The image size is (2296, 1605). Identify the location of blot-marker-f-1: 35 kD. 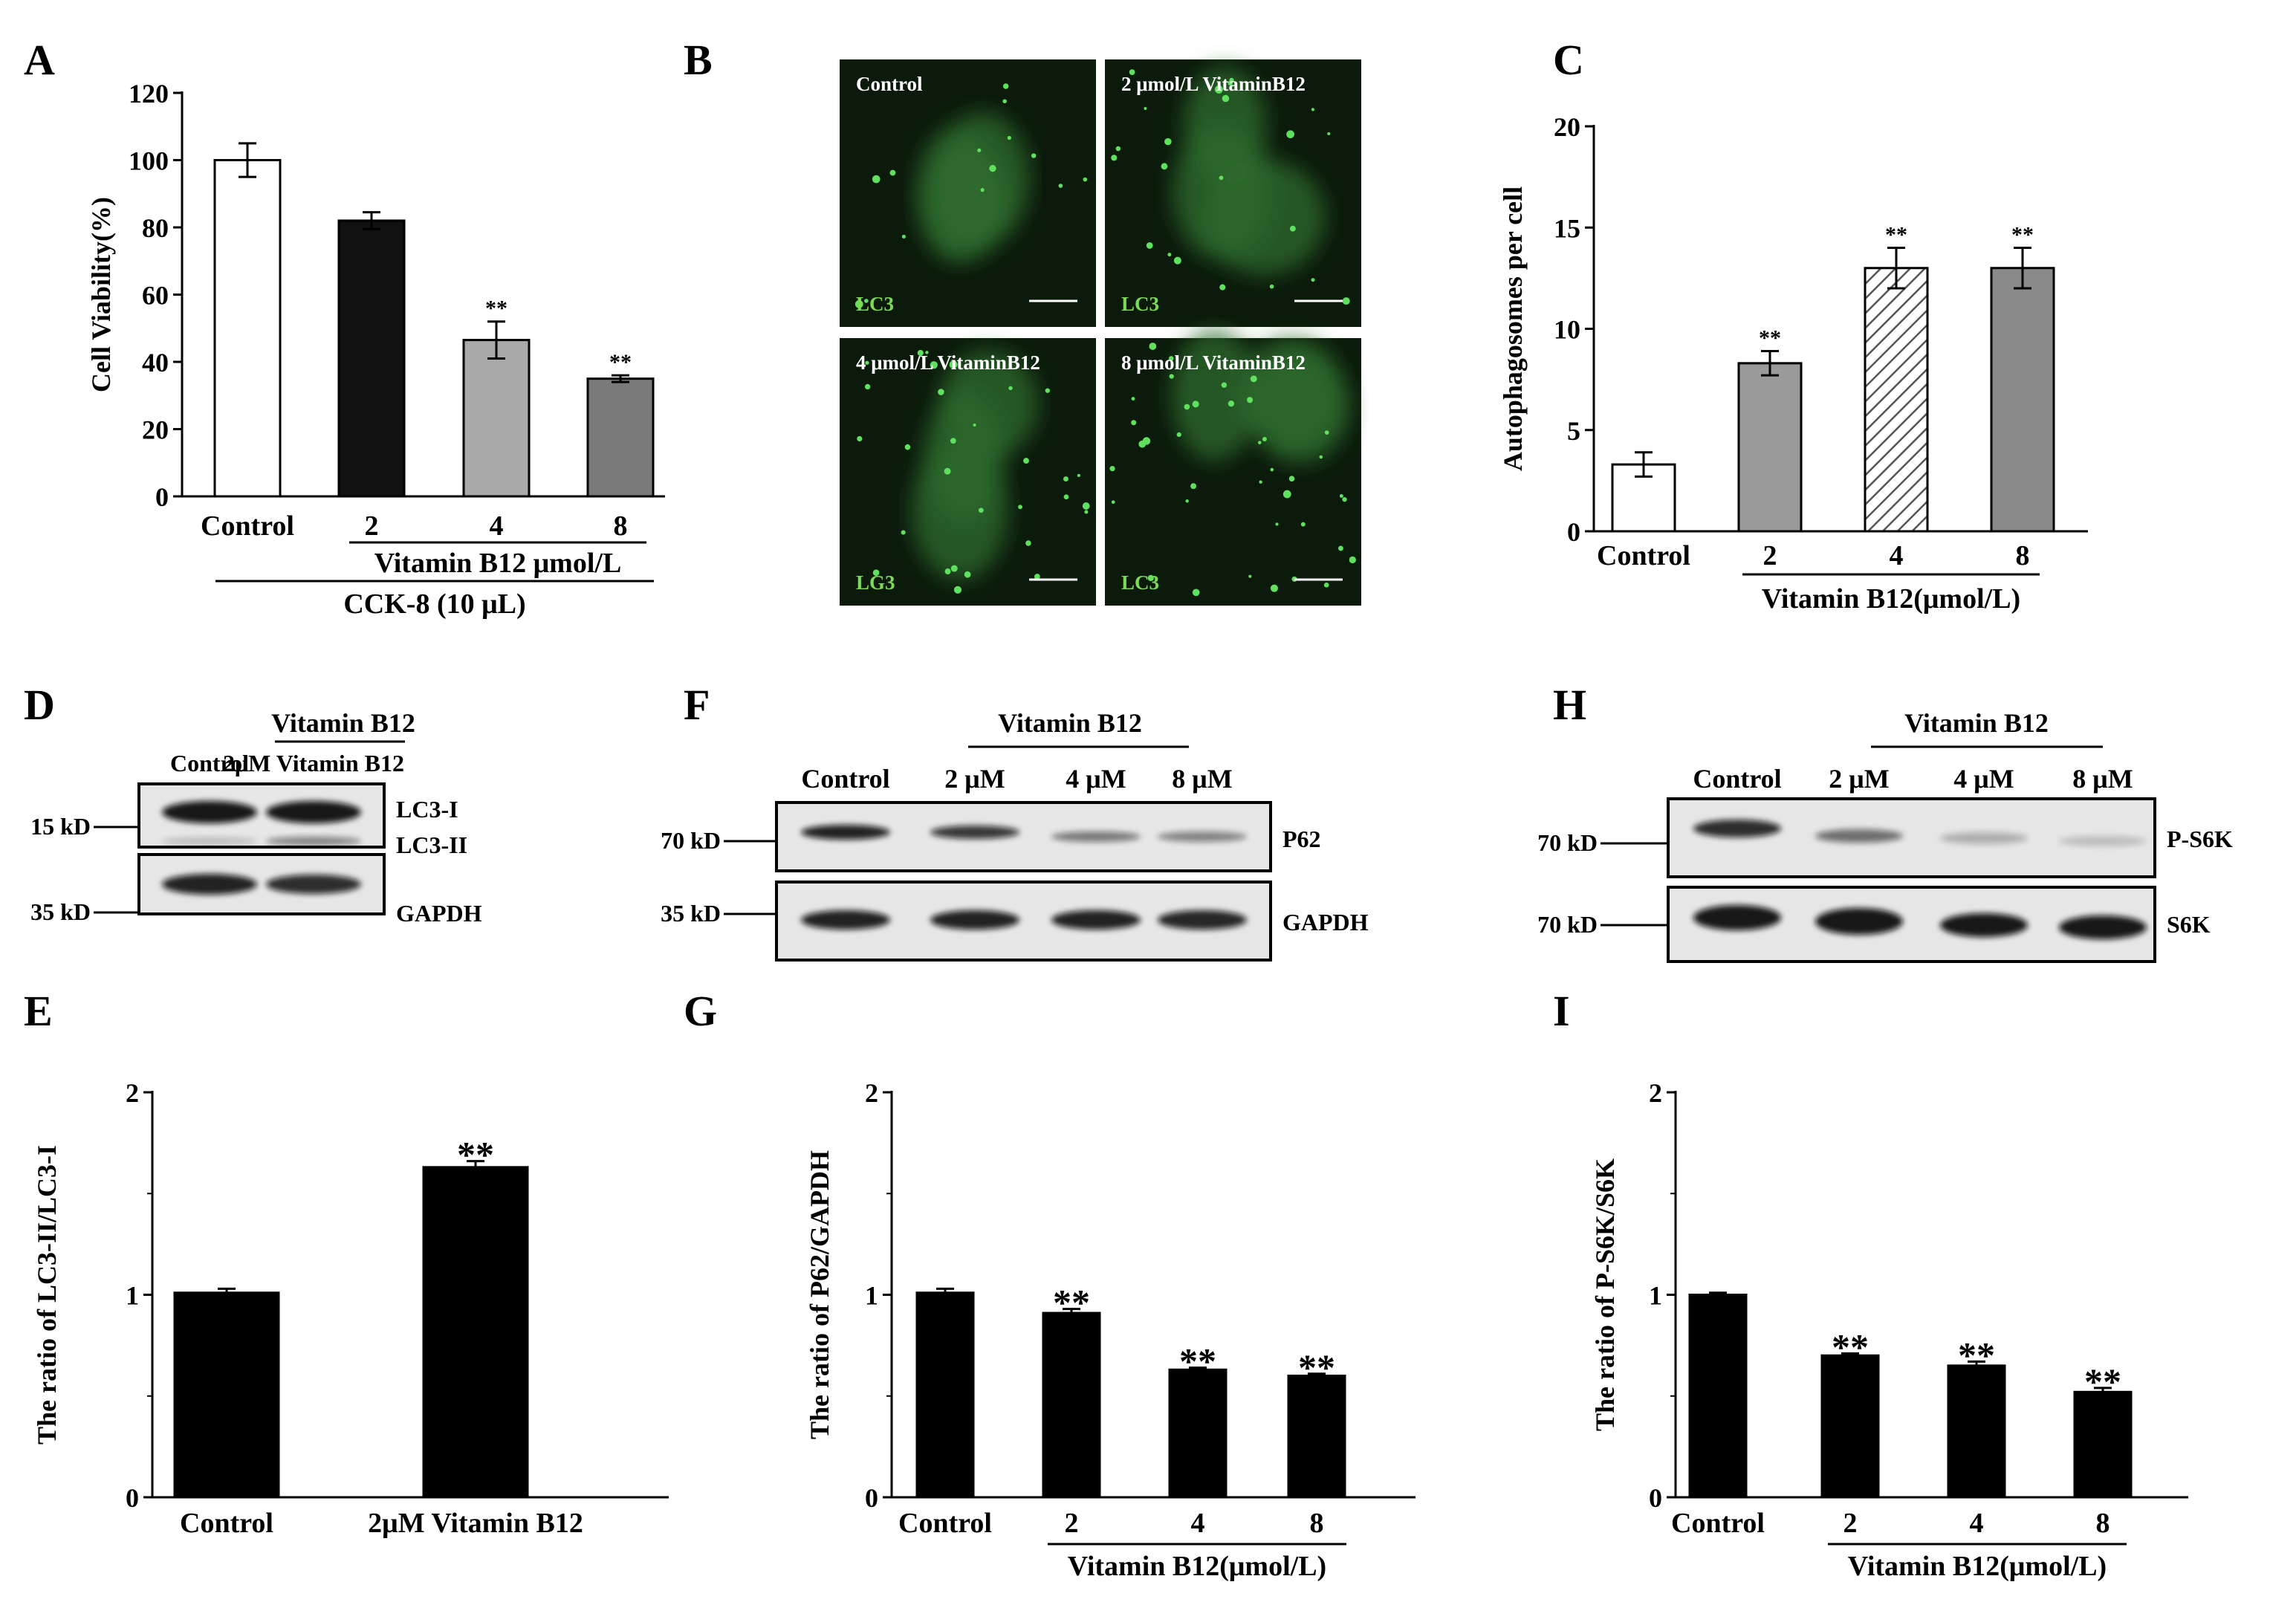
(691, 914).